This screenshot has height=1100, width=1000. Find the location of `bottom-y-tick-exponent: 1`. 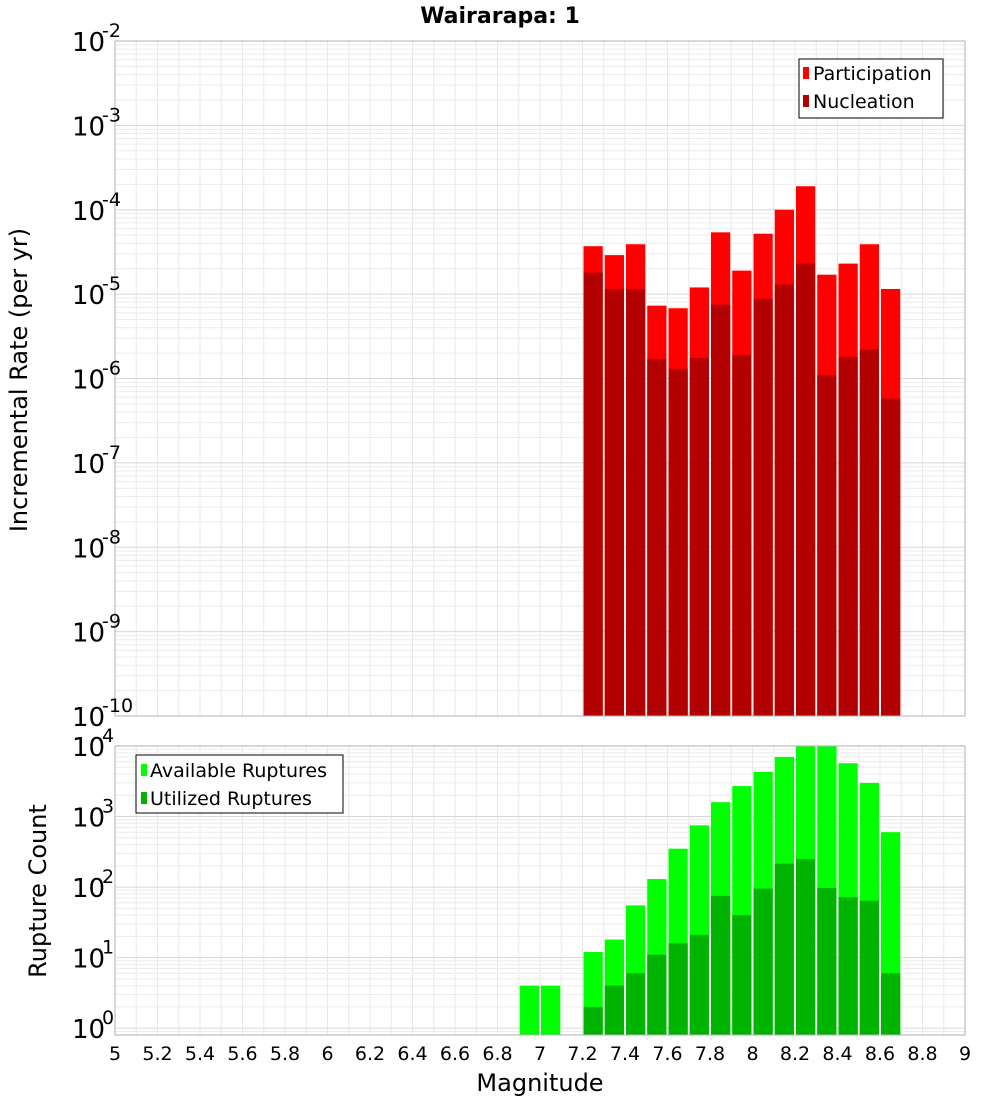

bottom-y-tick-exponent: 1 is located at coordinates (108, 948).